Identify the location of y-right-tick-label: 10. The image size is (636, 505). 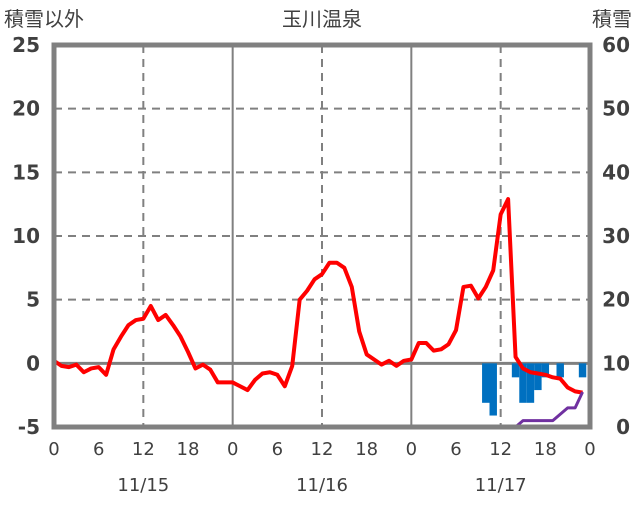
(616, 363).